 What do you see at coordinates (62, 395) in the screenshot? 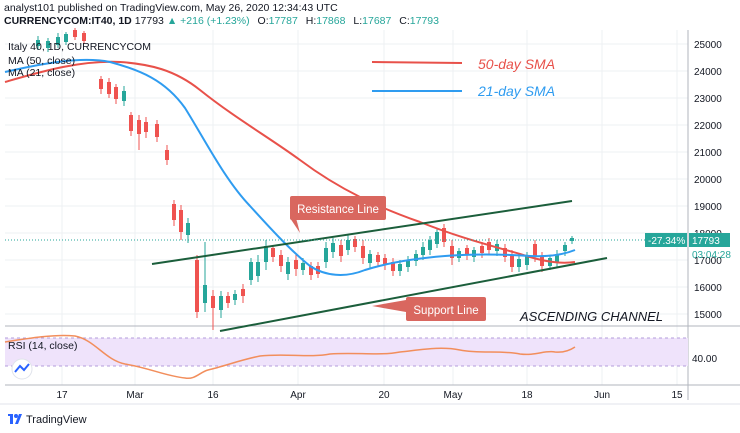
I see `time-tick: 17` at bounding box center [62, 395].